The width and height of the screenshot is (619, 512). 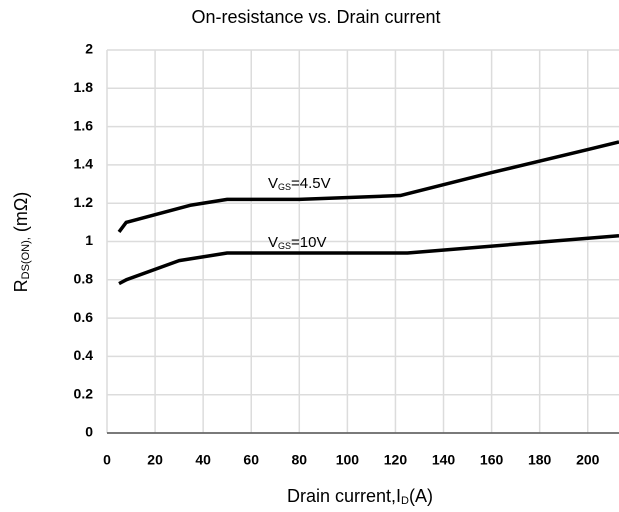 I want to click on y-axis-label-rest: (mΩ), so click(x=21, y=214).